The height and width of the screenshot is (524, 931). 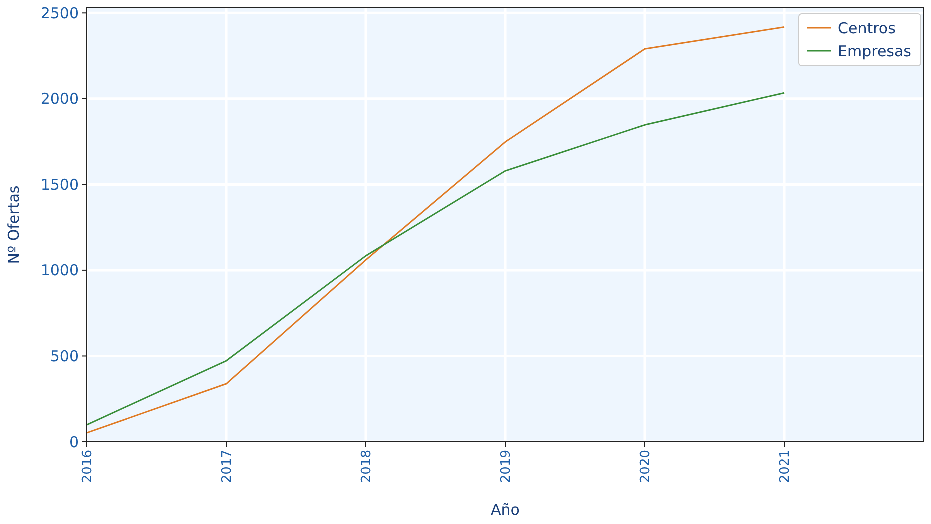 What do you see at coordinates (14, 225) in the screenshot?
I see `y-axis-title: Nº Ofertas` at bounding box center [14, 225].